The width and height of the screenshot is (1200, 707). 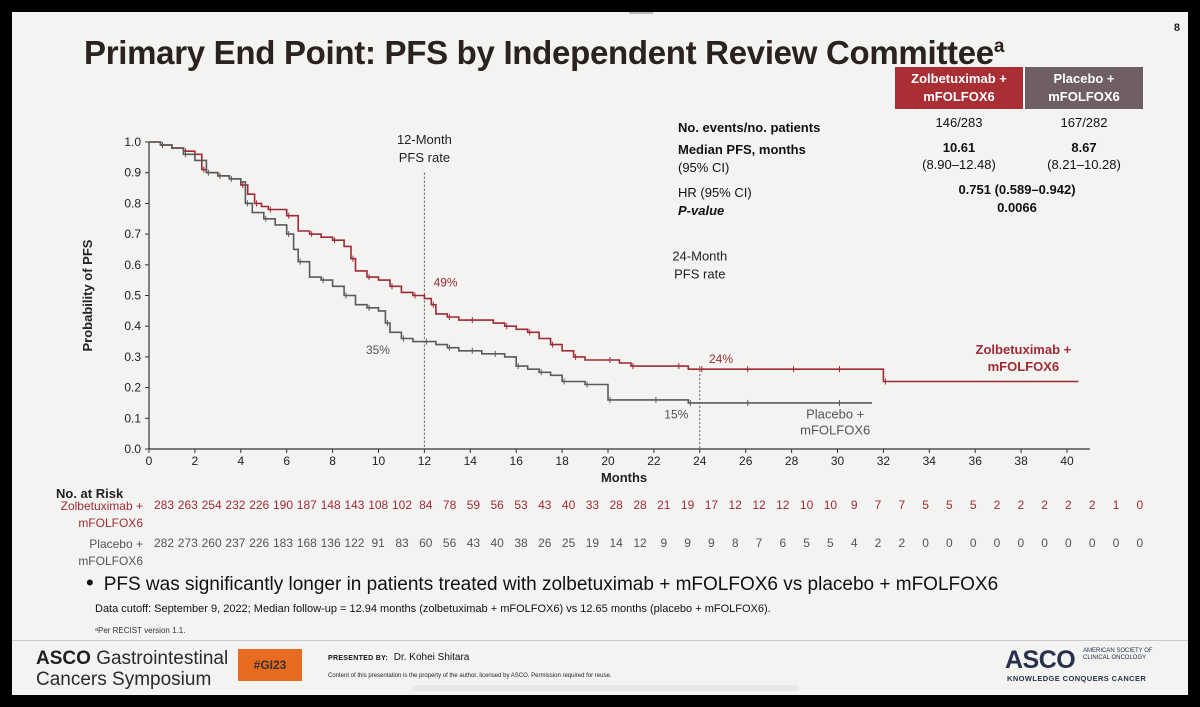 What do you see at coordinates (562, 461) in the screenshot?
I see `x-tick-label: 18` at bounding box center [562, 461].